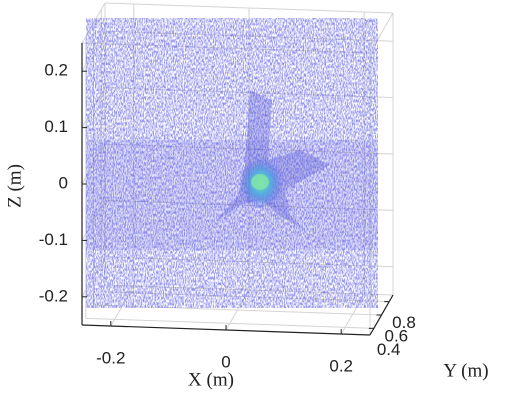  What do you see at coordinates (53, 295) in the screenshot?
I see `z-tick-label: -0.2` at bounding box center [53, 295].